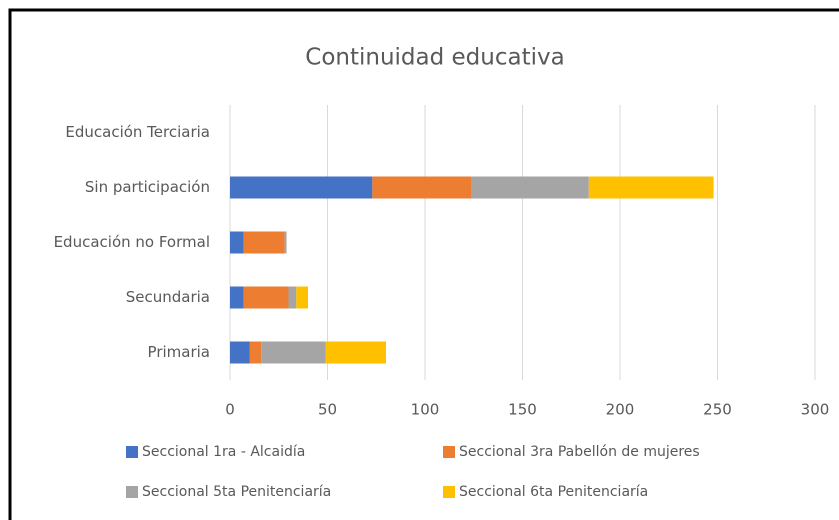 Image resolution: width=839 pixels, height=520 pixels. What do you see at coordinates (147, 187) in the screenshot?
I see `y-tick-label: Sin participación` at bounding box center [147, 187].